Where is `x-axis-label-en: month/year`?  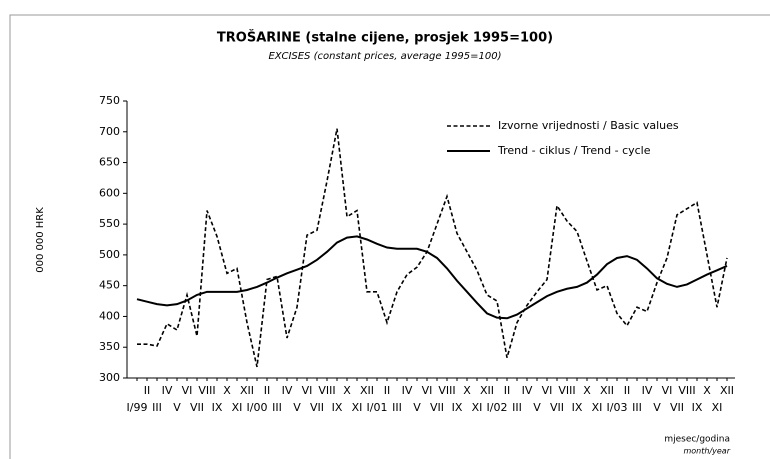 x-axis-label-en: month/year is located at coordinates (706, 451).